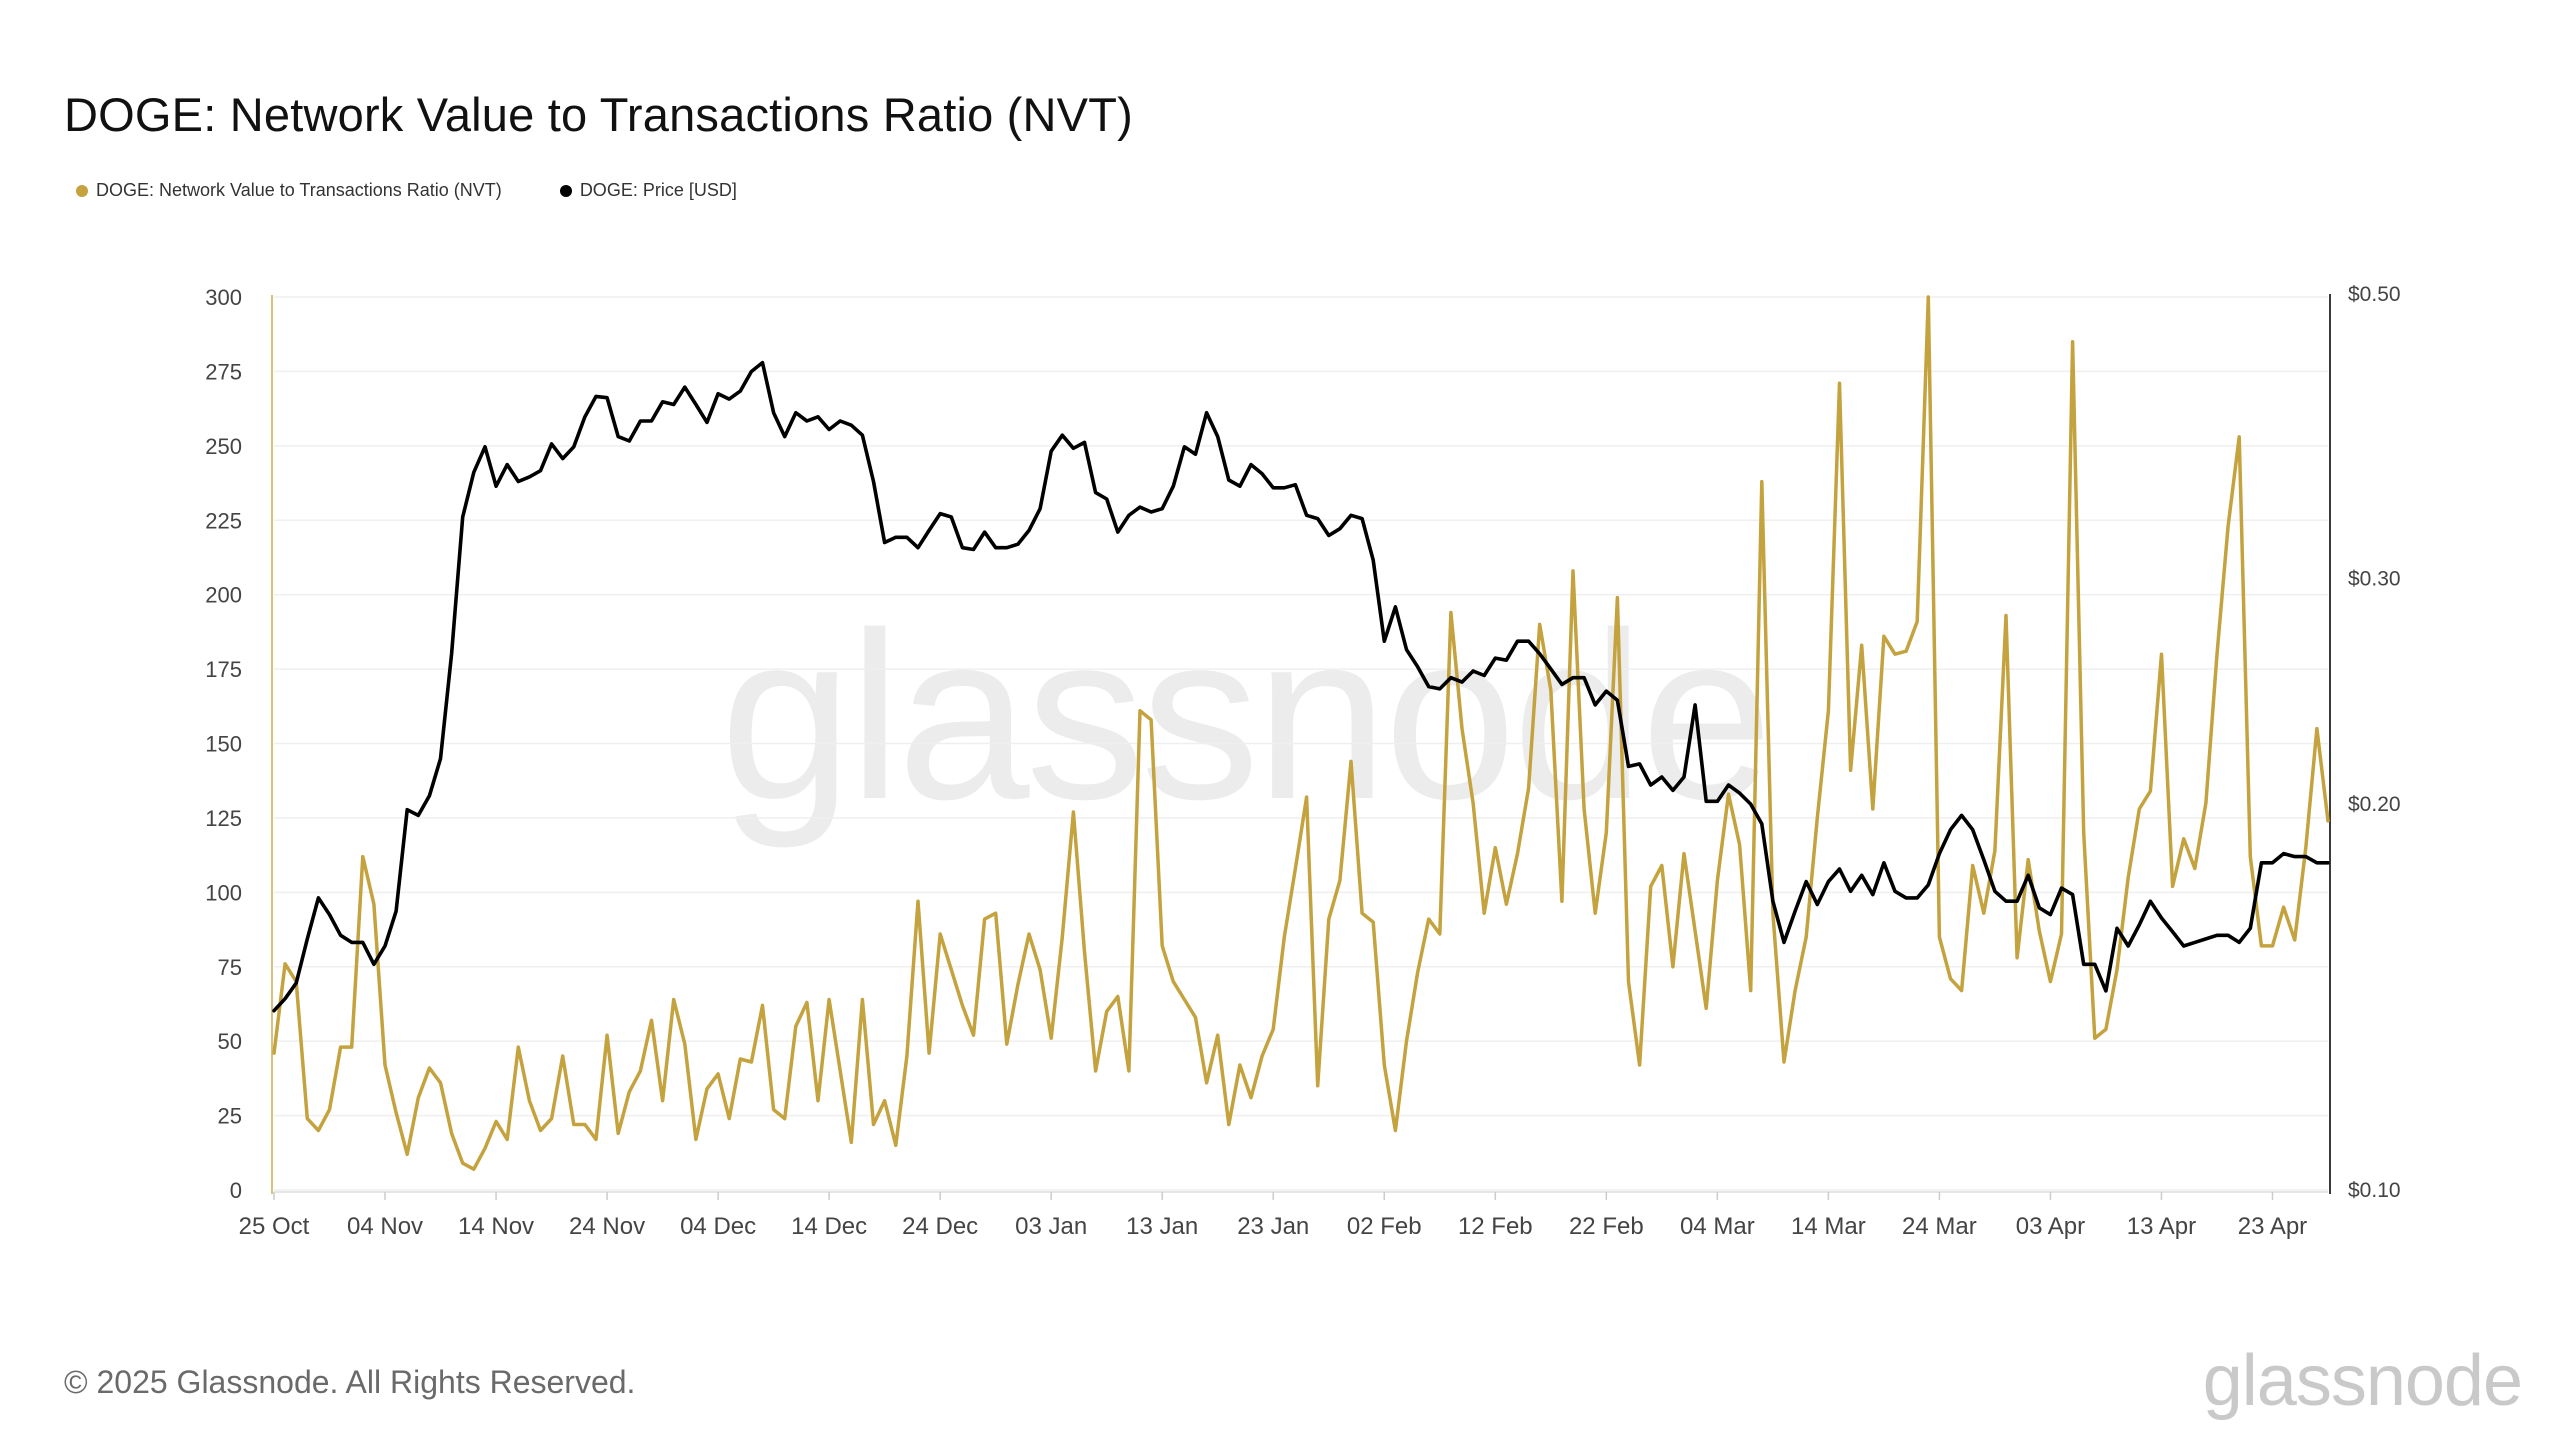 The height and width of the screenshot is (1440, 2560). Describe the element at coordinates (1495, 1226) in the screenshot. I see `x-axis-tick-label: 12 Feb` at that location.